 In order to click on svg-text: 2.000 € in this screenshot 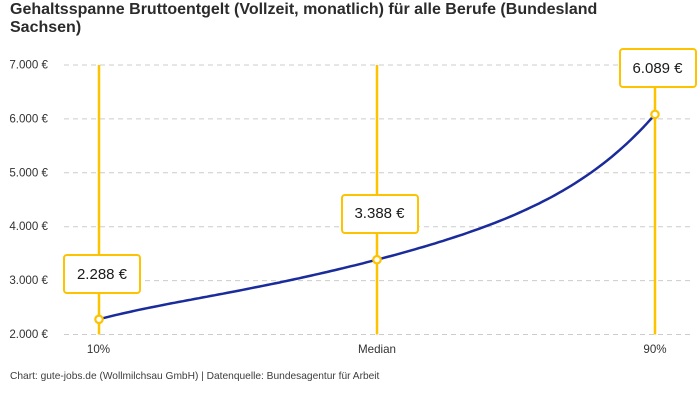, I will do `click(28, 334)`.